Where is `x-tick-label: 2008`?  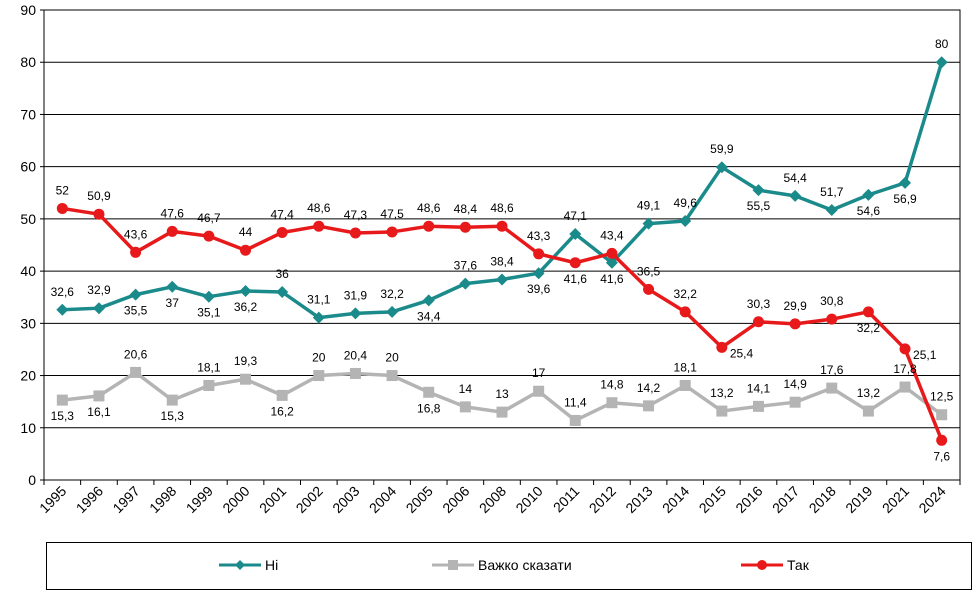
x-tick-label: 2008 is located at coordinates (492, 499).